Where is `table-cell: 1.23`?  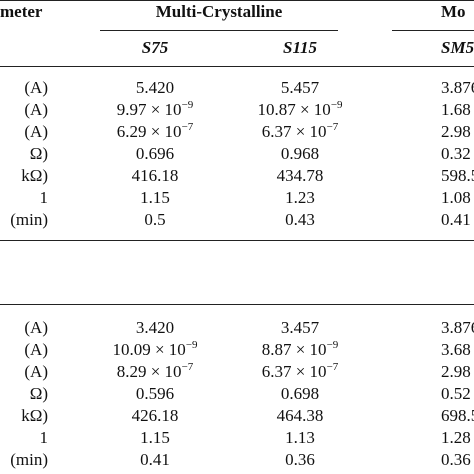 table-cell: 1.23 is located at coordinates (300, 197).